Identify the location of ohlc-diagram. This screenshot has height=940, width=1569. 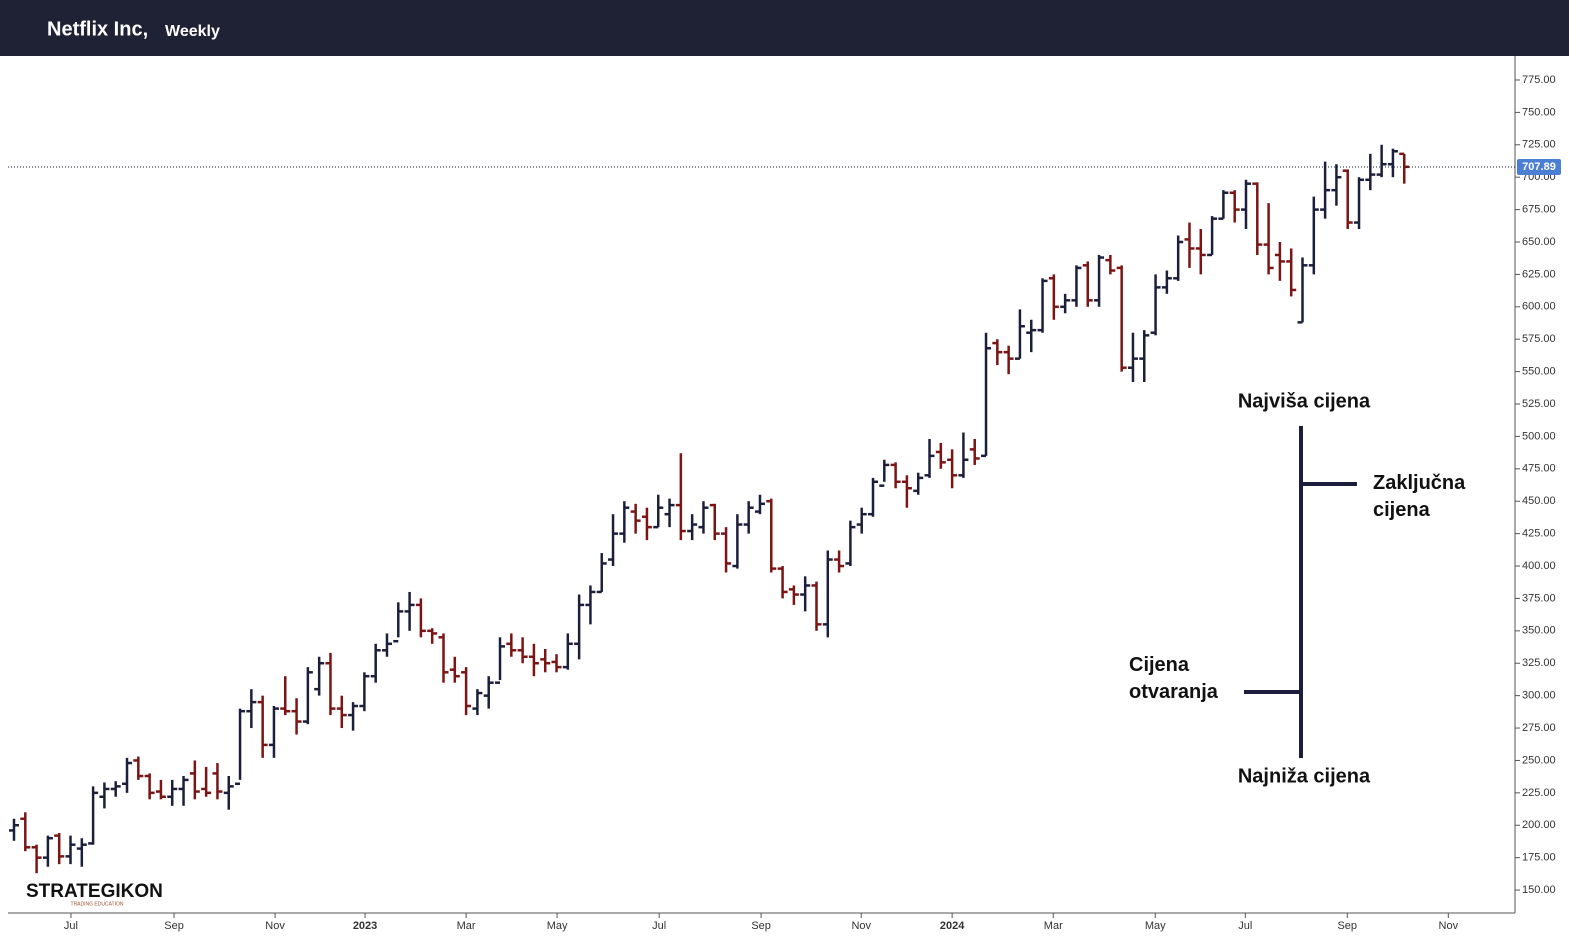
(1300, 592).